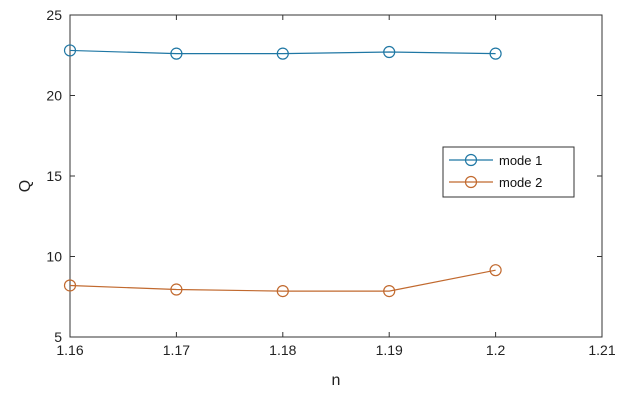 The height and width of the screenshot is (394, 618). I want to click on x-tick-label: 1.21, so click(601, 350).